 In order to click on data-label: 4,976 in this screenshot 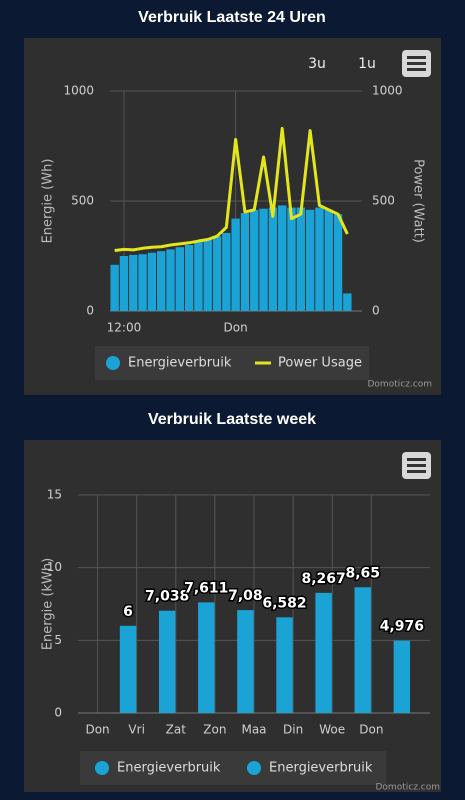, I will do `click(402, 627)`.